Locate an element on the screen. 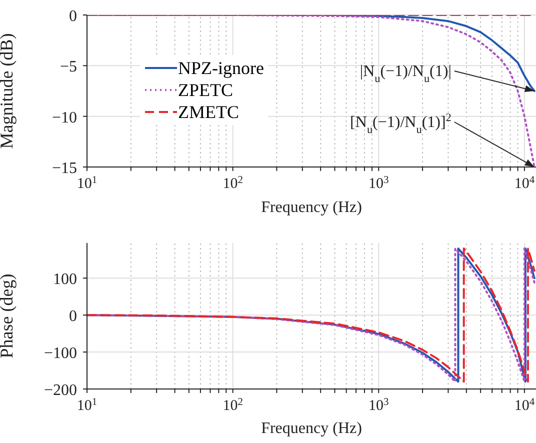  y-tick-label: −10 is located at coordinates (64, 117).